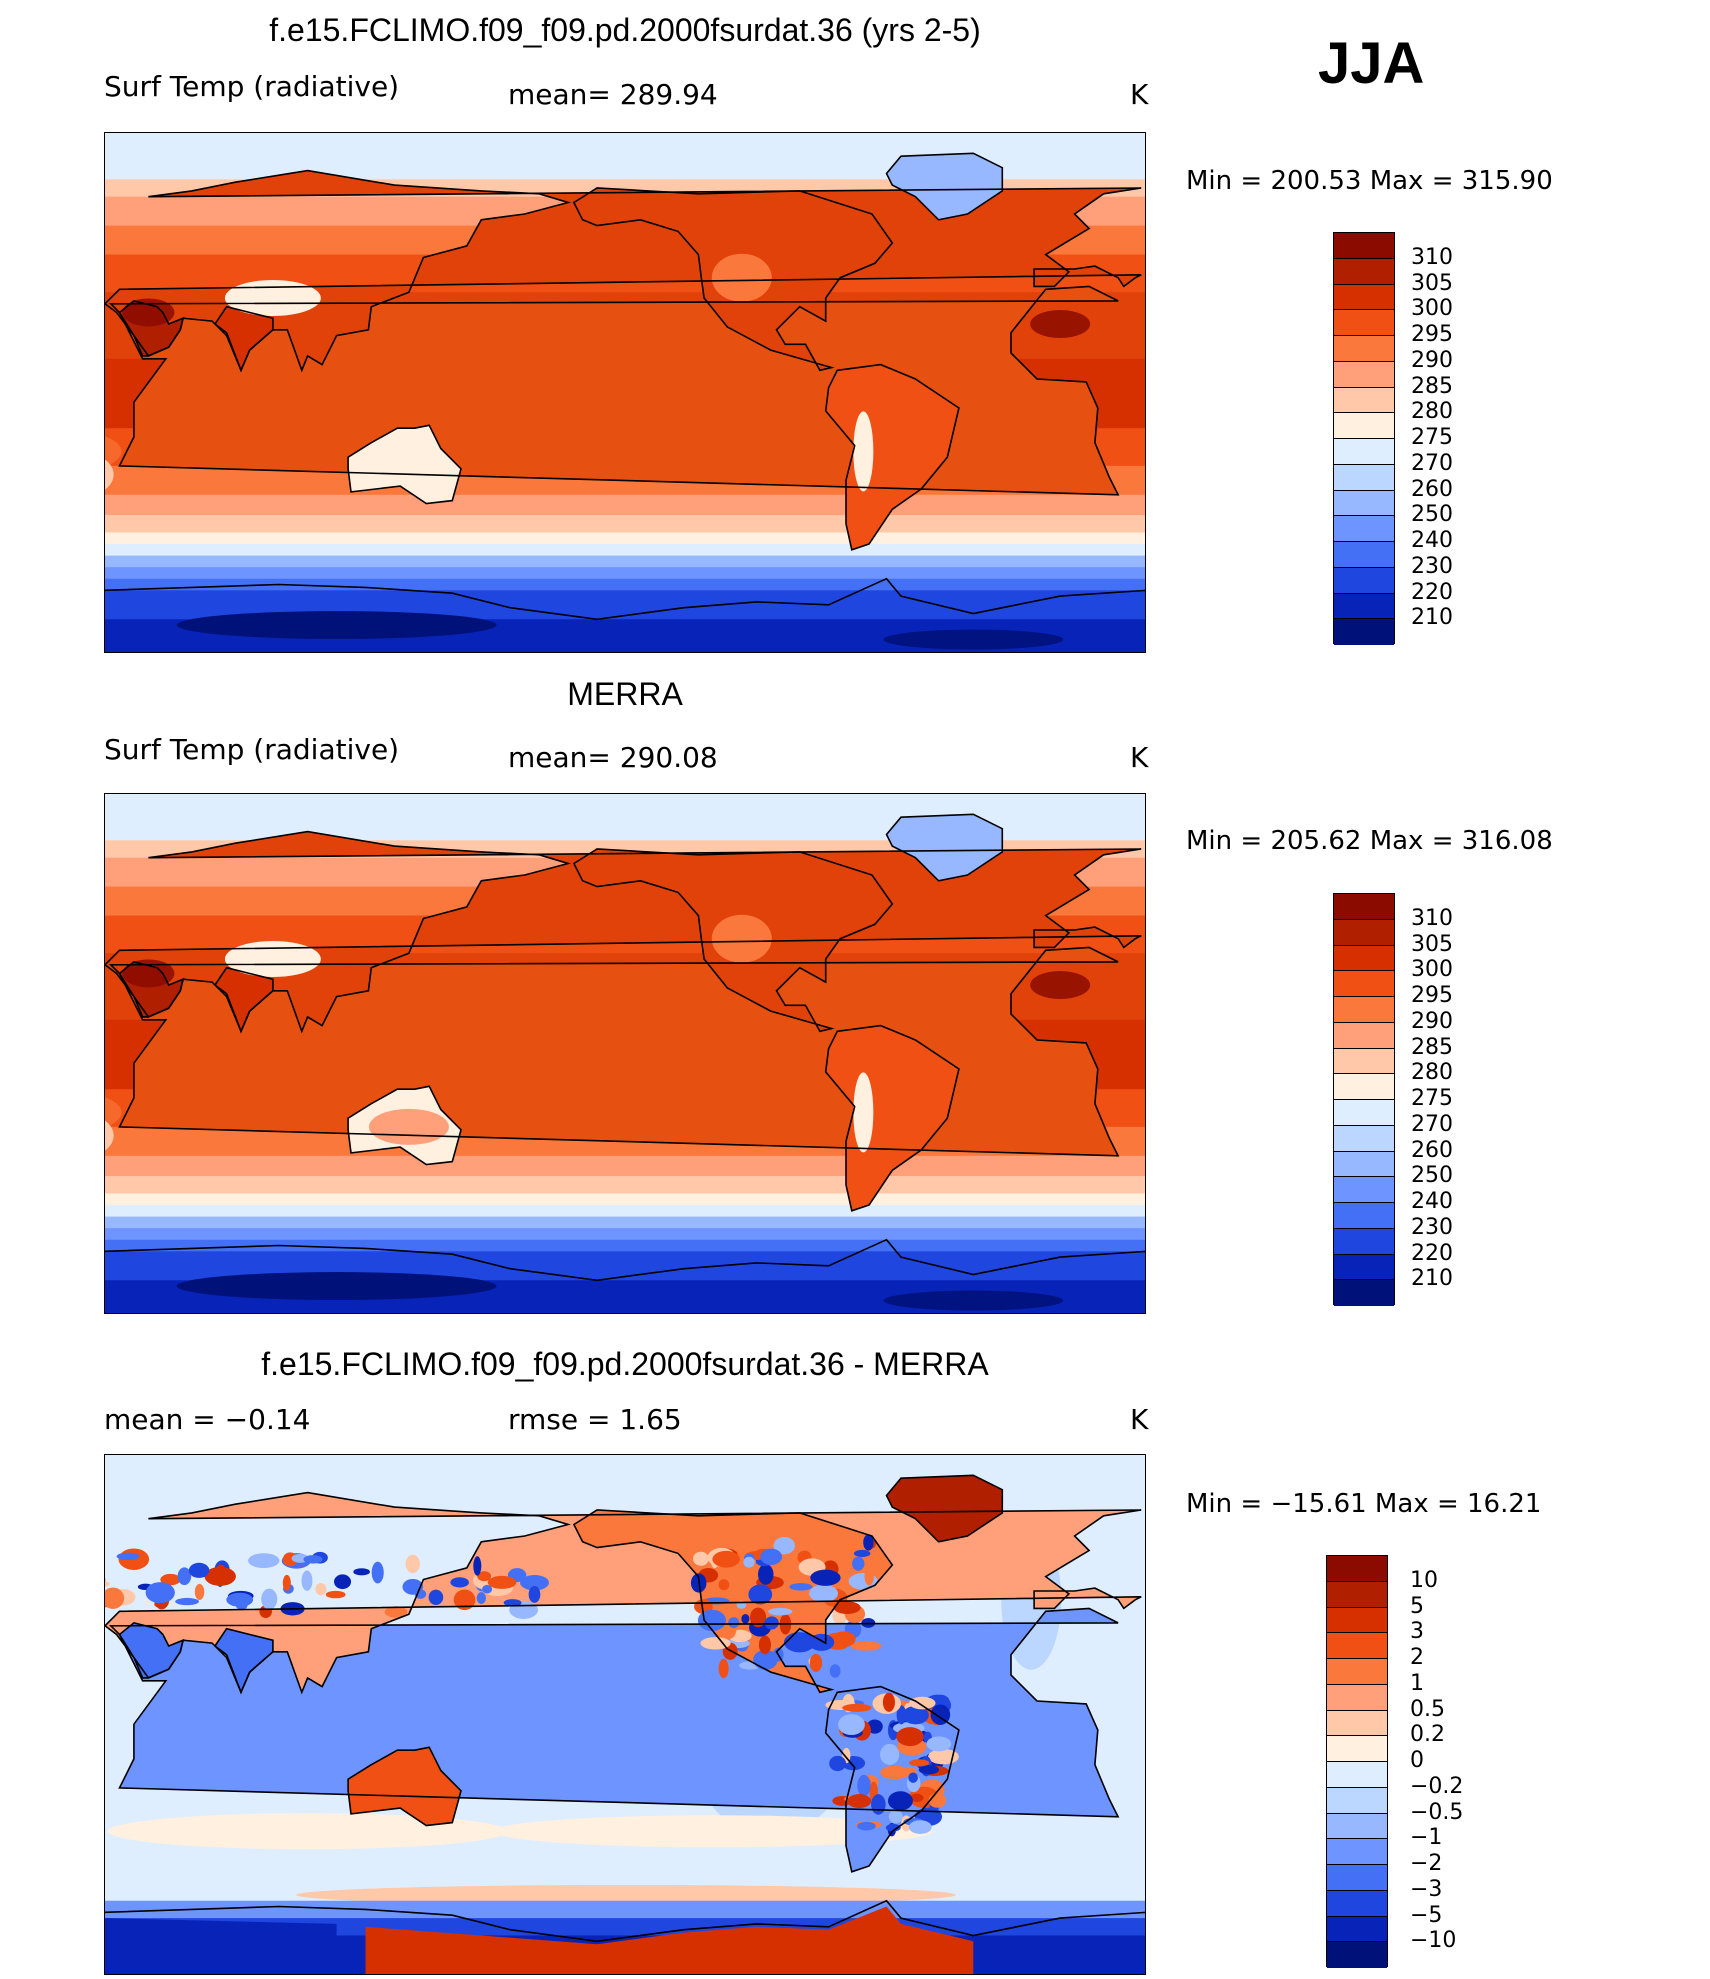  Describe the element at coordinates (1371, 63) in the screenshot. I see `season-label: JJA` at that location.